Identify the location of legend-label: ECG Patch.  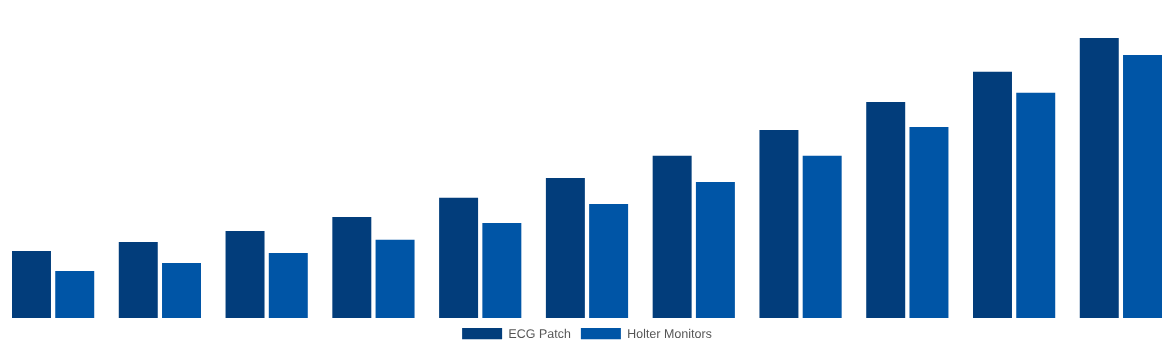
(540, 333).